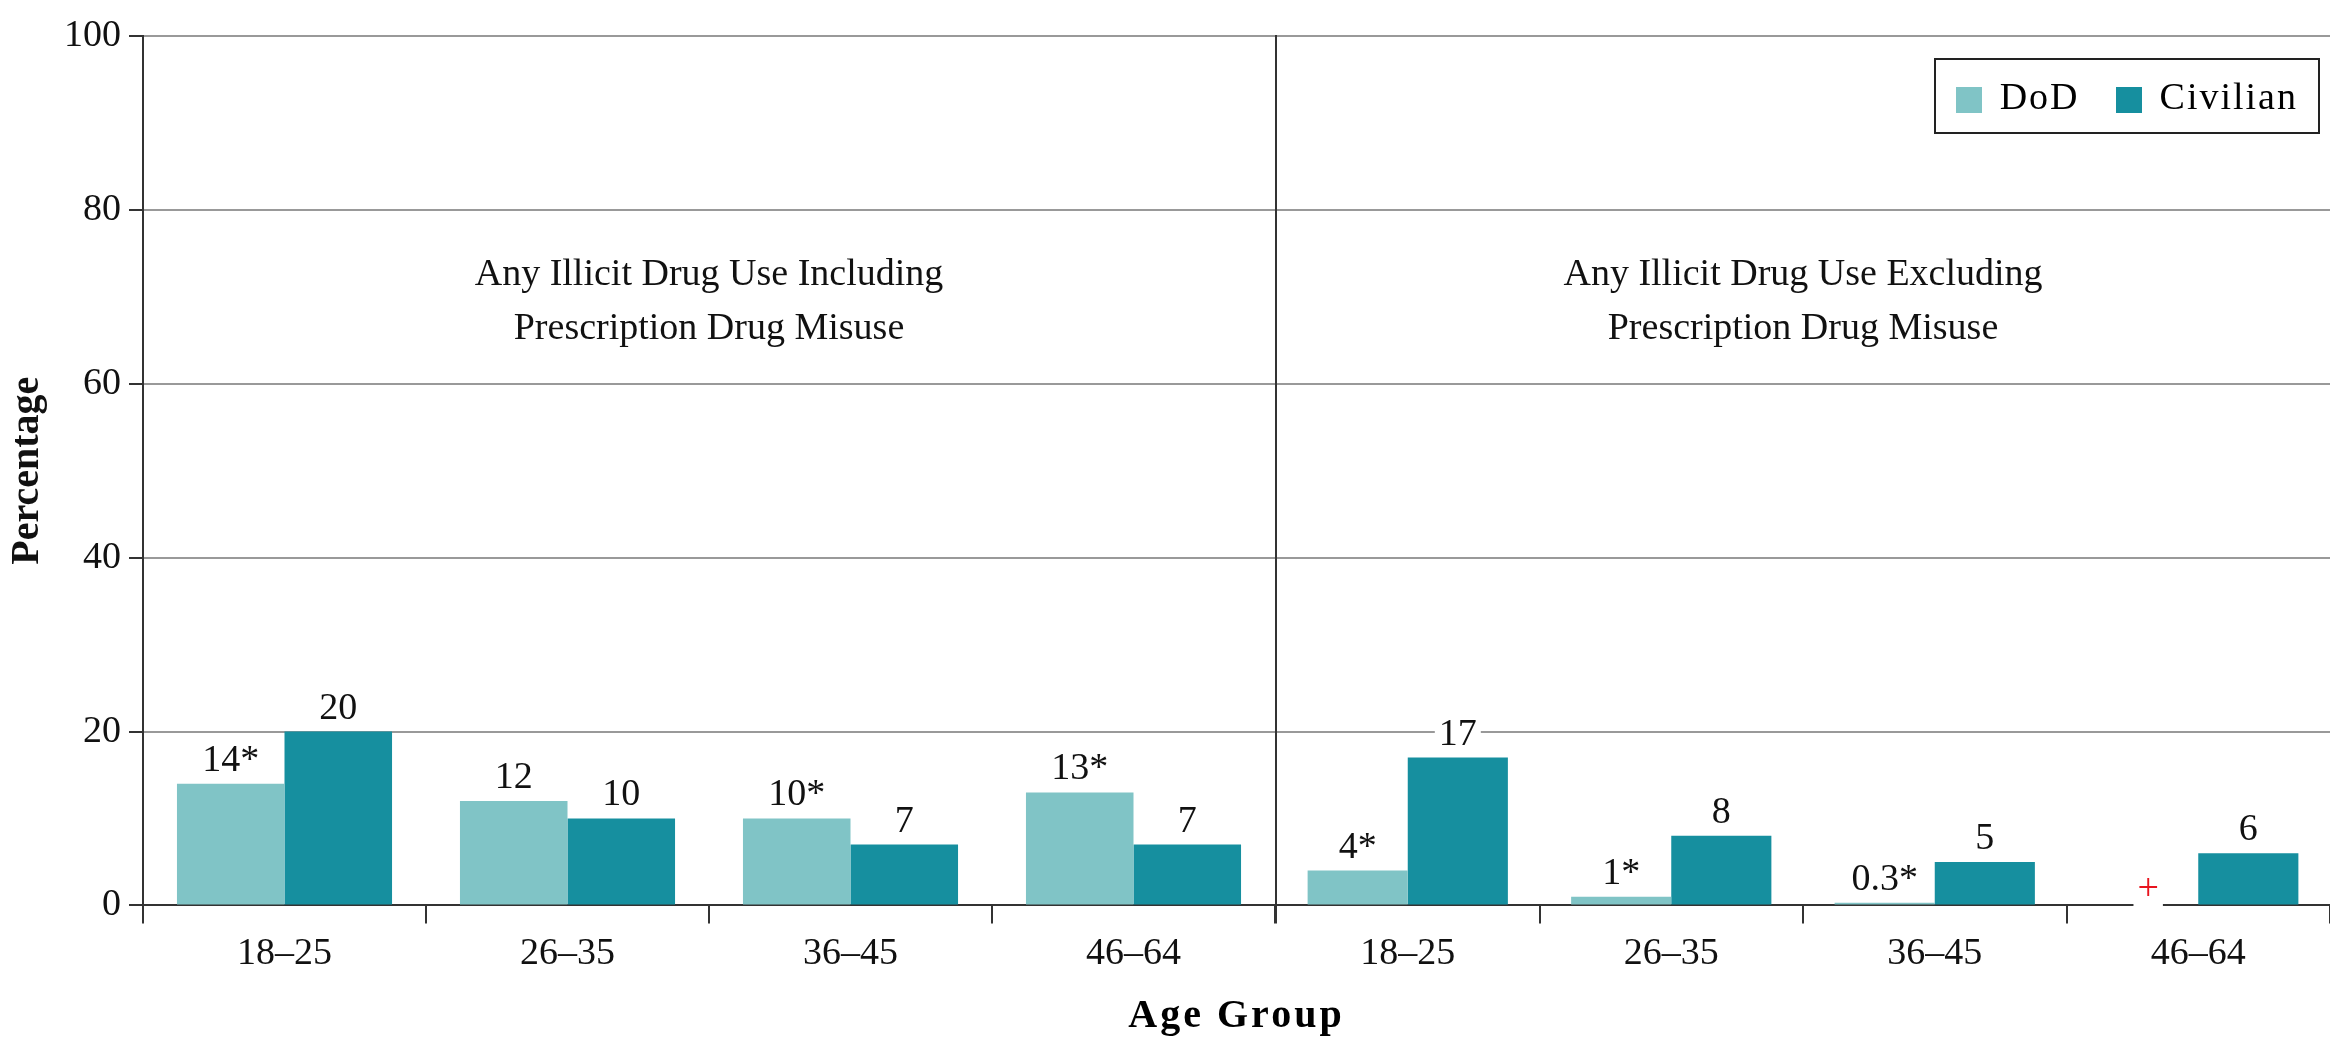 Image resolution: width=2330 pixels, height=1041 pixels. Describe the element at coordinates (1621, 870) in the screenshot. I see `data-label: 1*` at that location.